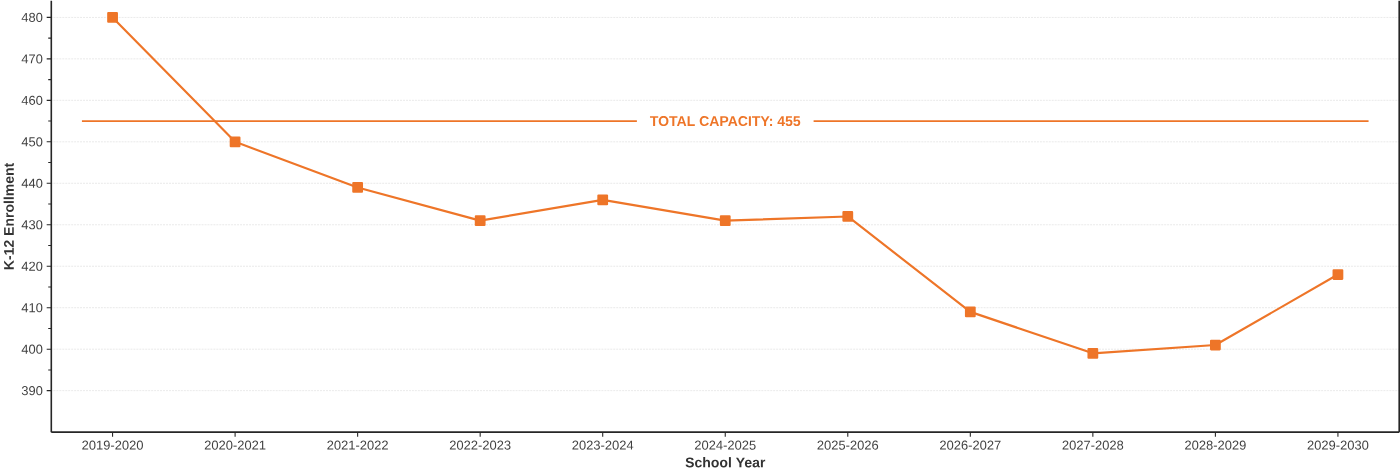 Image resolution: width=1400 pixels, height=471 pixels. What do you see at coordinates (32, 59) in the screenshot?
I see `y-tick-label: 470` at bounding box center [32, 59].